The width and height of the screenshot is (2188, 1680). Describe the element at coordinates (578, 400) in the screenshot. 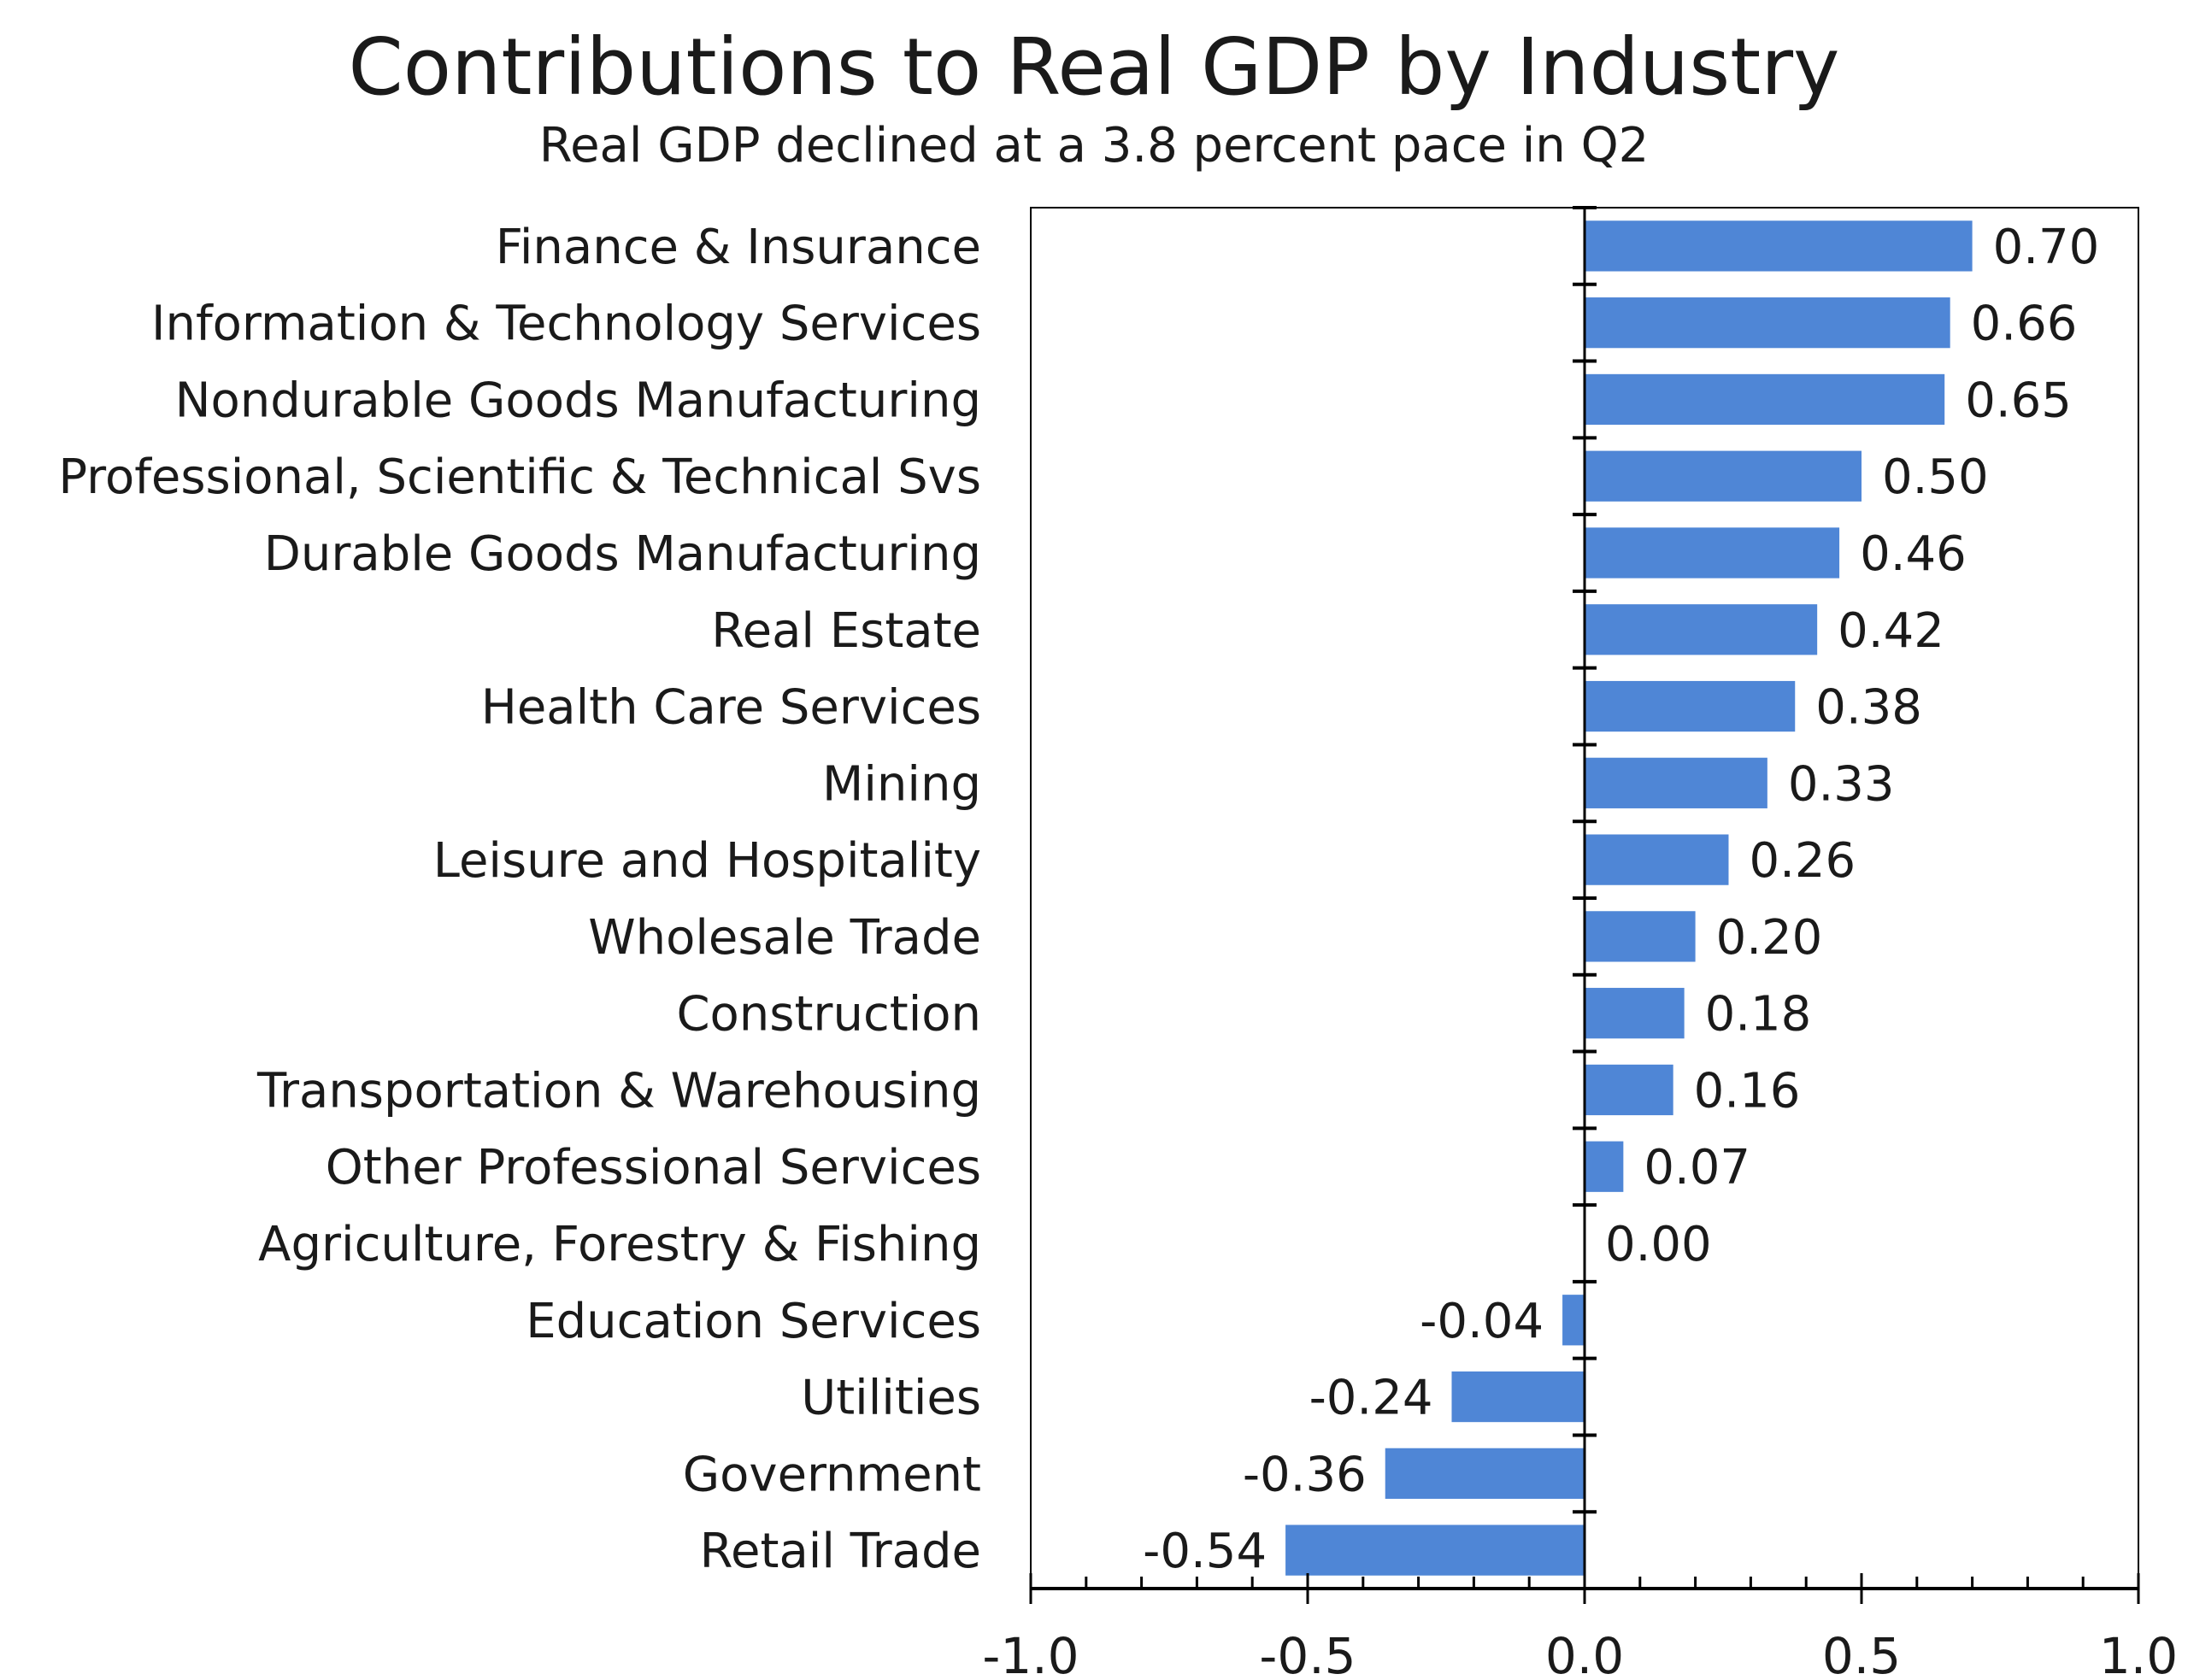

I see `category-label: Nondurable Goods Manufacturing` at that location.